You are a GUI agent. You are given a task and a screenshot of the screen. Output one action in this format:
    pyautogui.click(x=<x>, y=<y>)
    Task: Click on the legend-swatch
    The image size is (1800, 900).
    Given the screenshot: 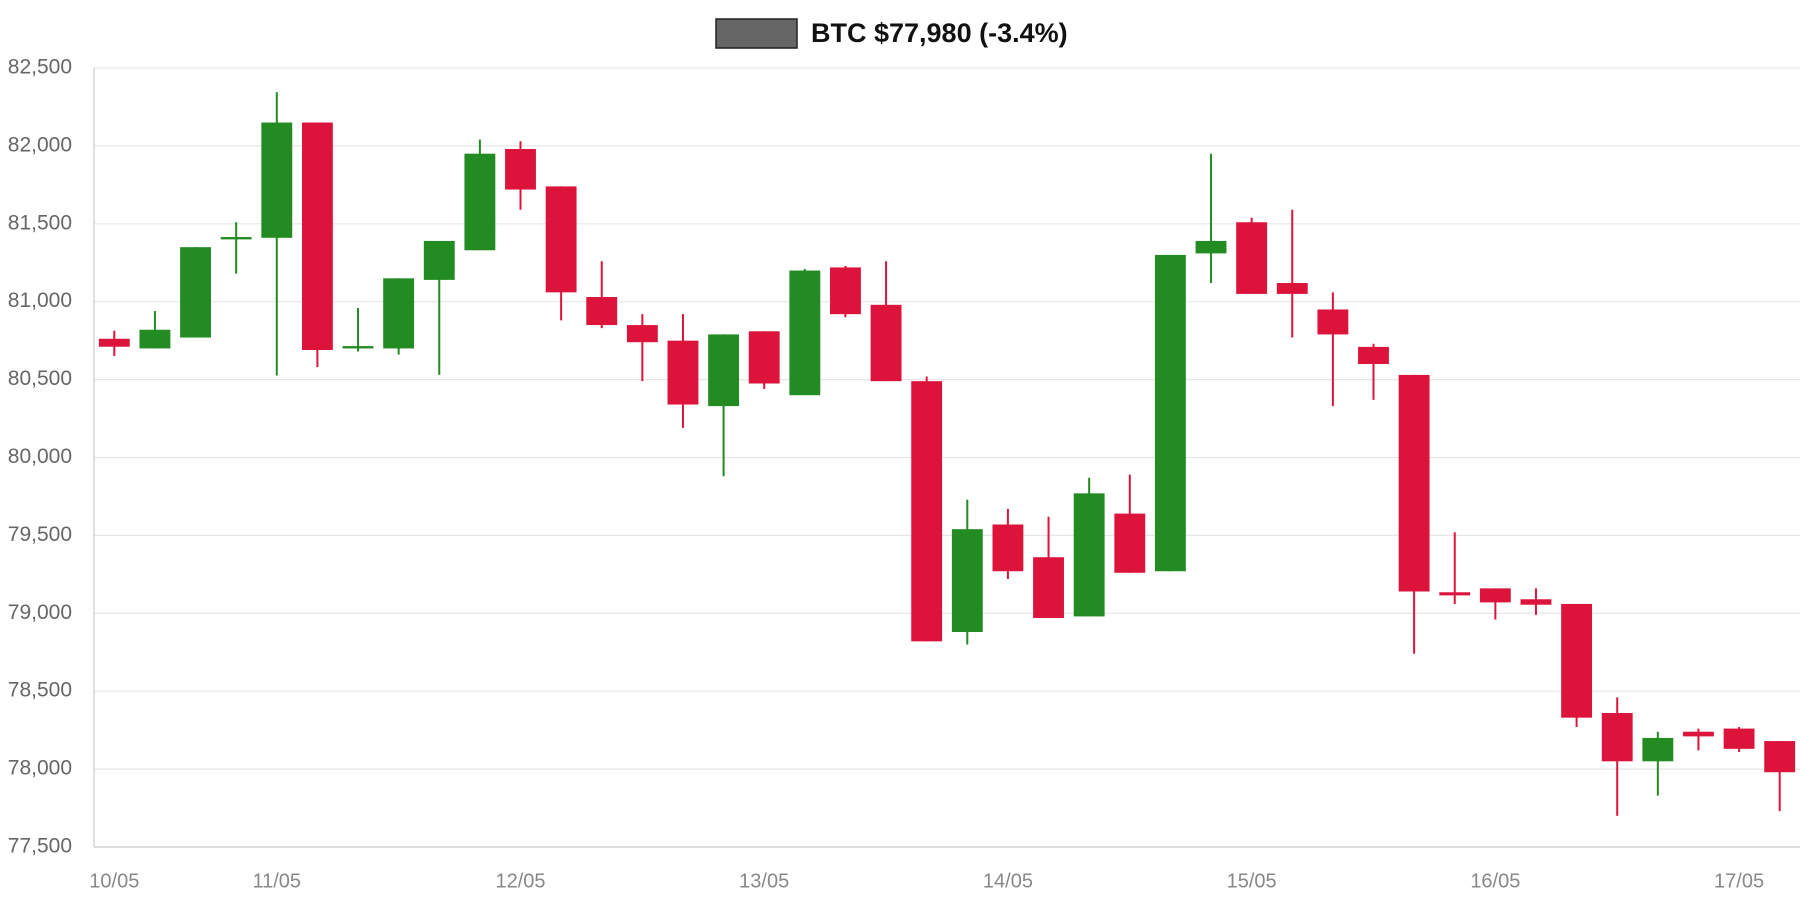 What is the action you would take?
    pyautogui.click(x=756, y=33)
    